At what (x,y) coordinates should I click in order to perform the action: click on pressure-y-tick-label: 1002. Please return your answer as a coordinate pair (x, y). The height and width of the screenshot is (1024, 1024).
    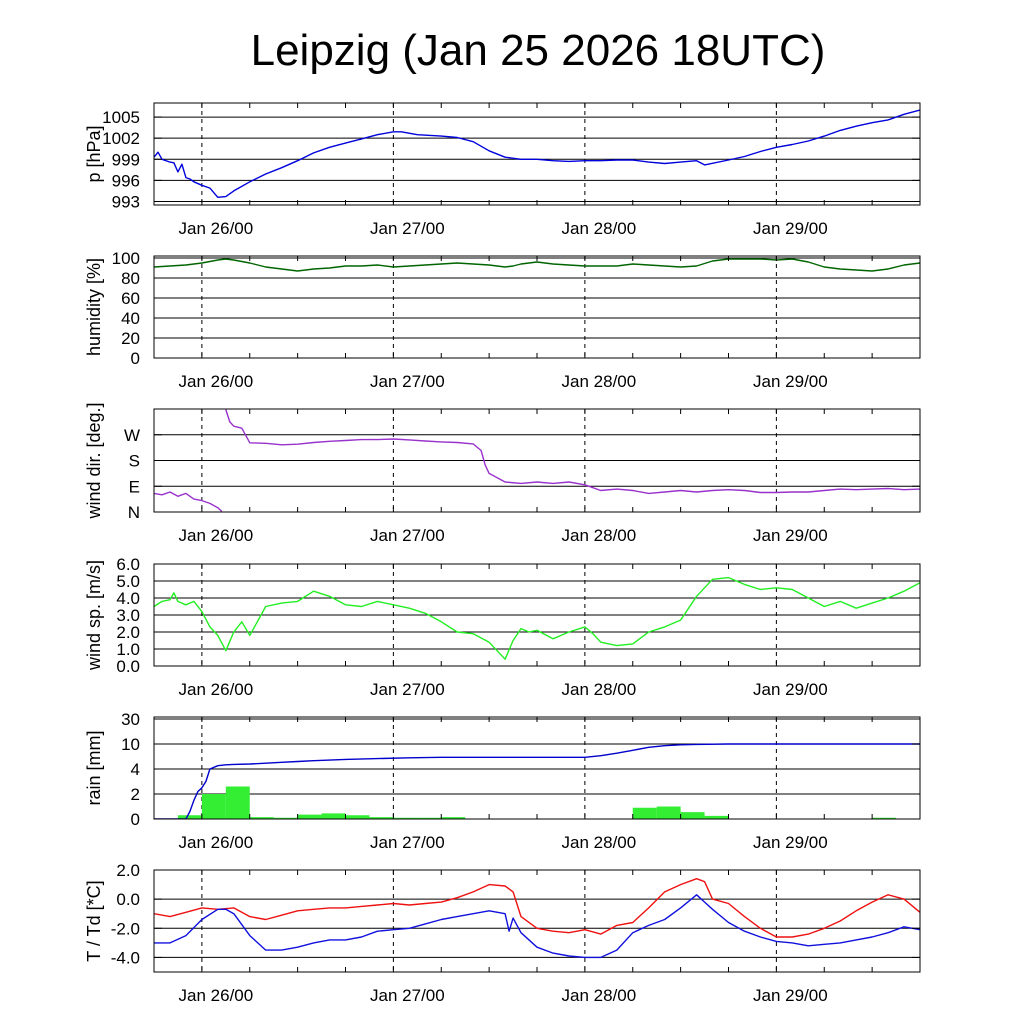
    Looking at the image, I should click on (121, 138).